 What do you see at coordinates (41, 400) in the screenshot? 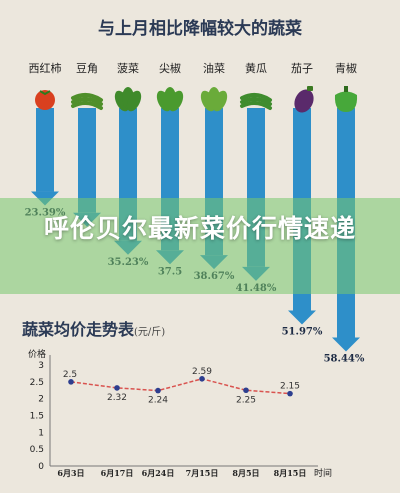
I see `y-tick-label: 2` at bounding box center [41, 400].